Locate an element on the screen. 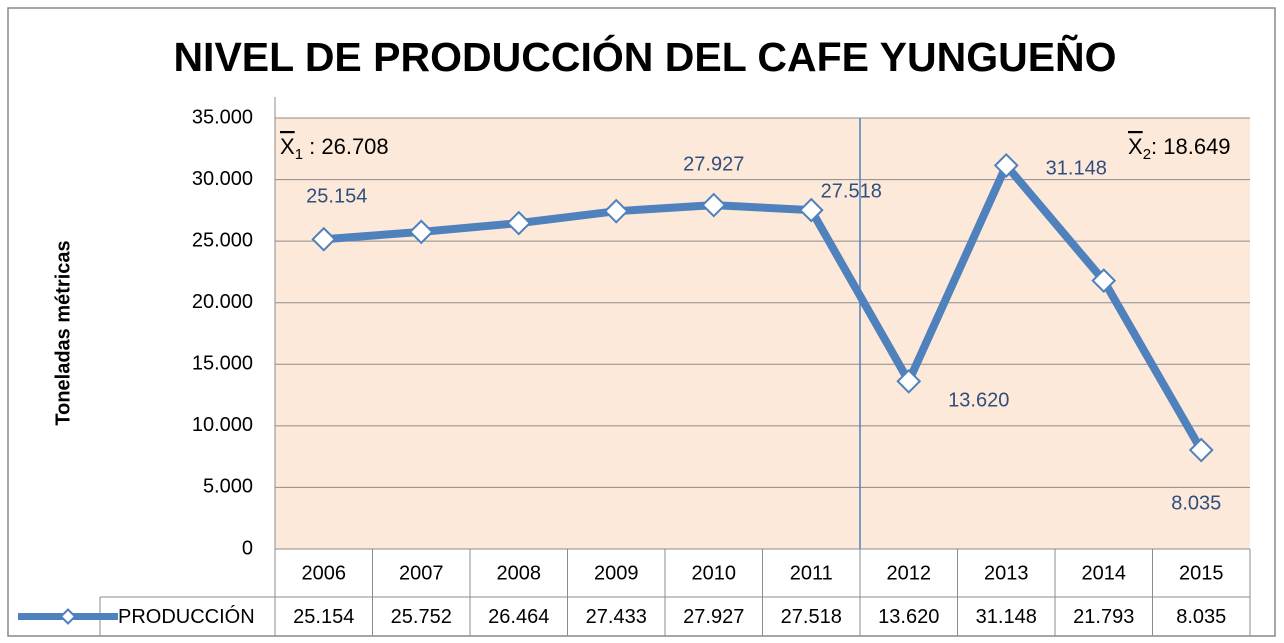 This screenshot has height=643, width=1284. x-tick-label: 2014 is located at coordinates (1104, 573).